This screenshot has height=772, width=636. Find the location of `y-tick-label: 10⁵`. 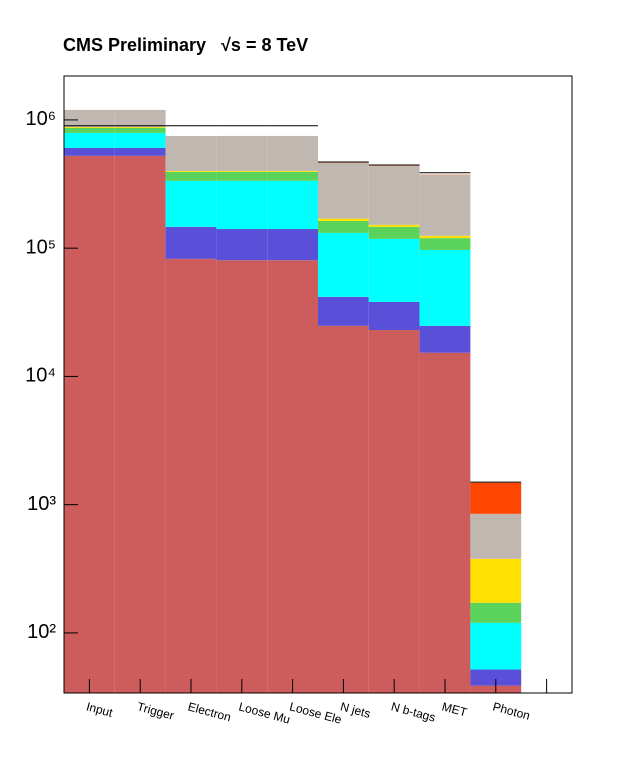

y-tick-label: 10⁵ is located at coordinates (40, 247).